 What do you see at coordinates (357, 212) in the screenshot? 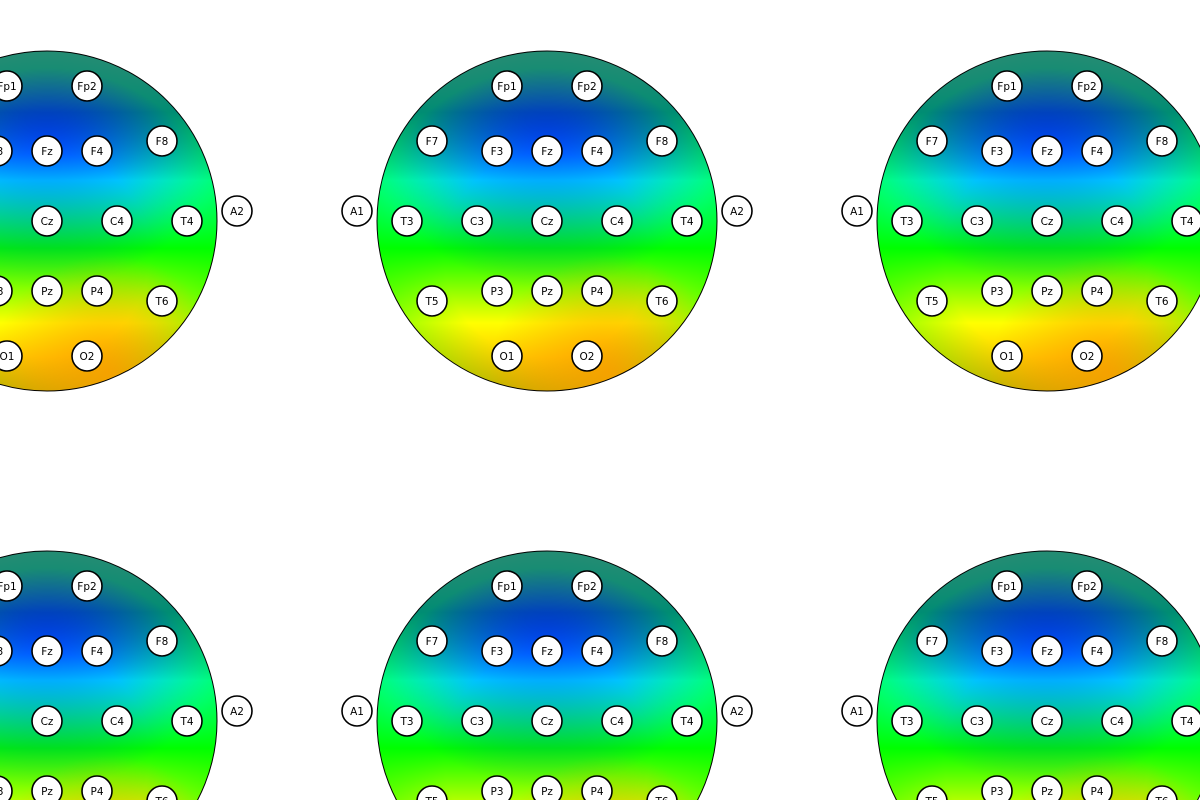
I see `electrode-label: A1` at bounding box center [357, 212].